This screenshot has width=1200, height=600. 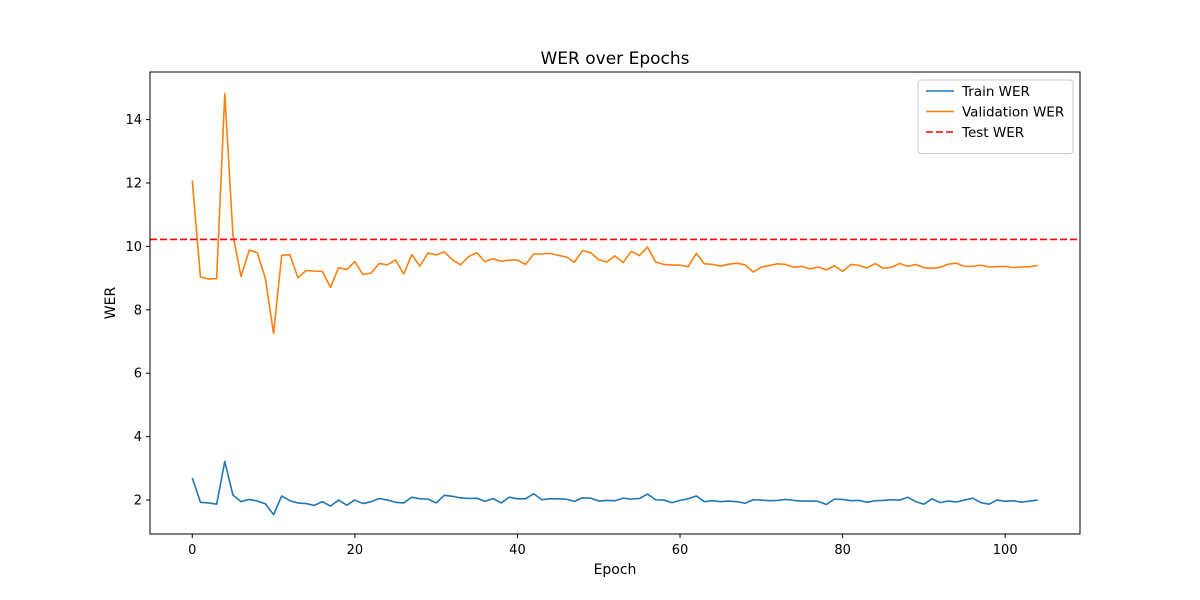 What do you see at coordinates (992, 133) in the screenshot?
I see `legend-label: Test WER` at bounding box center [992, 133].